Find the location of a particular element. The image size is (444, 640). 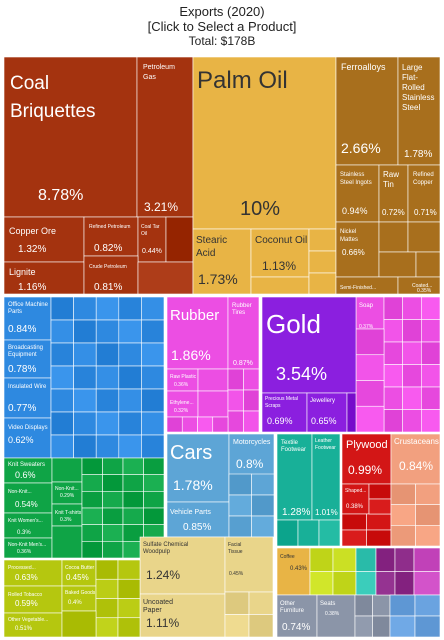

tile-refined-copper is located at coordinates (424, 193).